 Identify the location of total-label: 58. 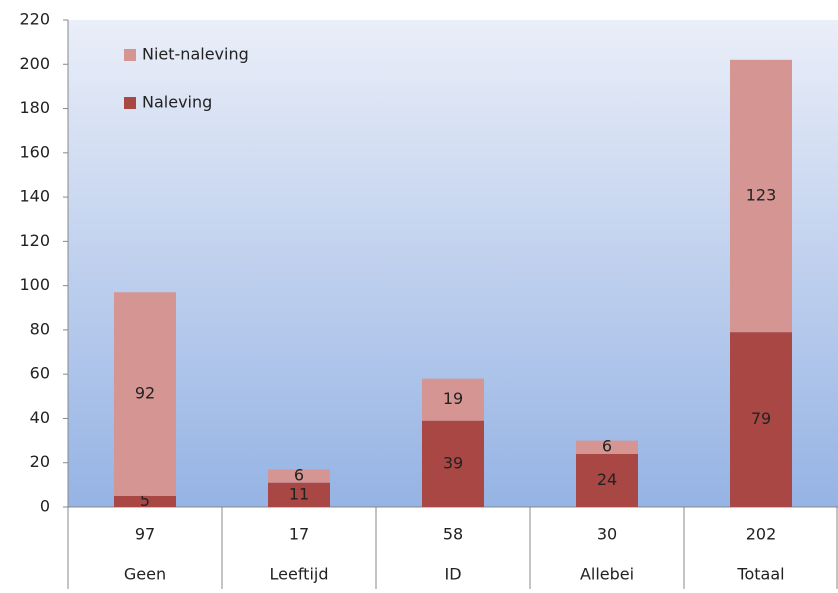
(453, 534).